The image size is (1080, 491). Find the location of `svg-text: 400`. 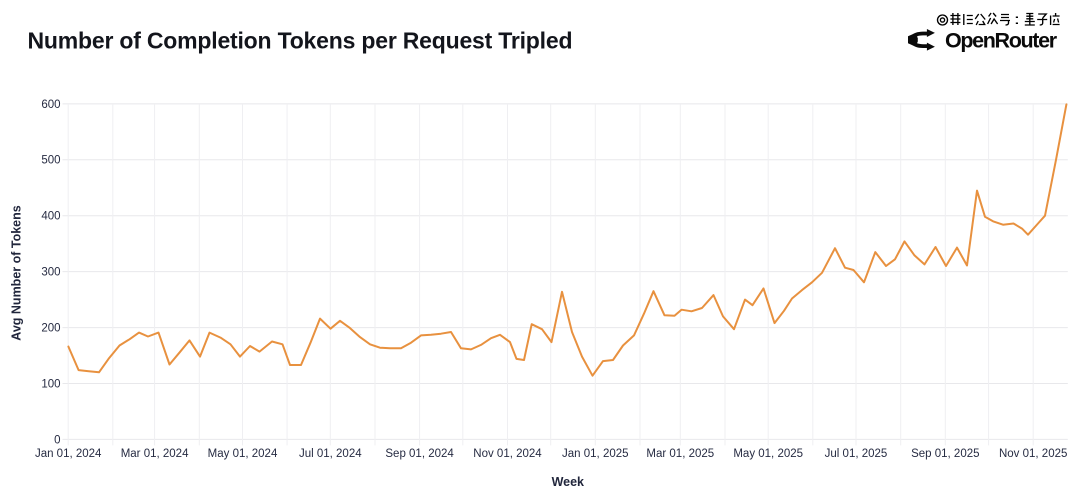

svg-text: 400 is located at coordinates (50, 217).